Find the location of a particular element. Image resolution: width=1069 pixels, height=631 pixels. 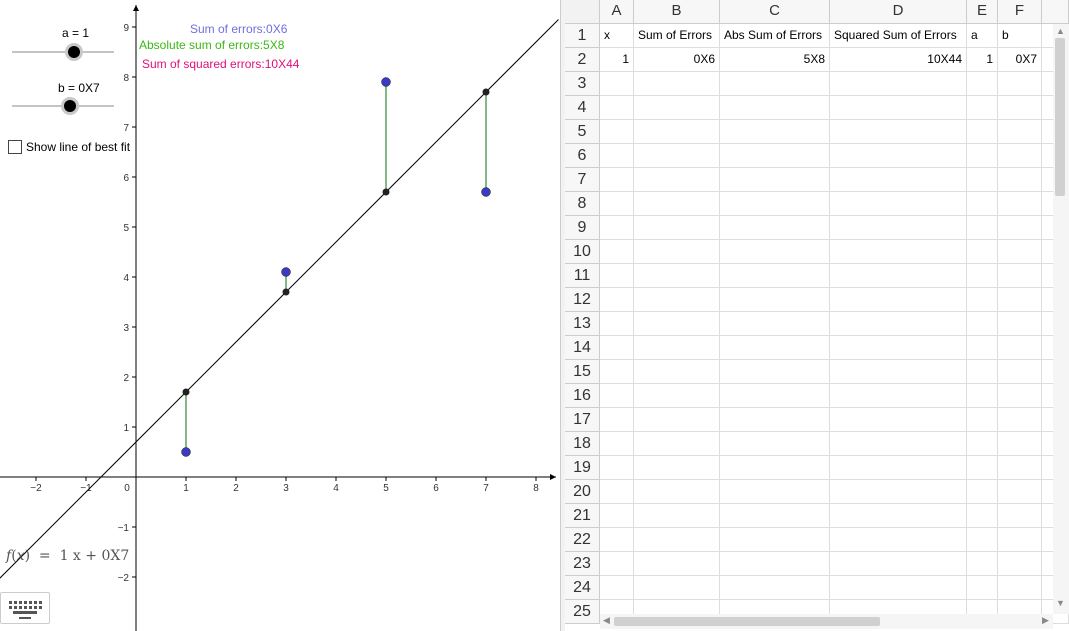

cell-c10 is located at coordinates (775, 252).